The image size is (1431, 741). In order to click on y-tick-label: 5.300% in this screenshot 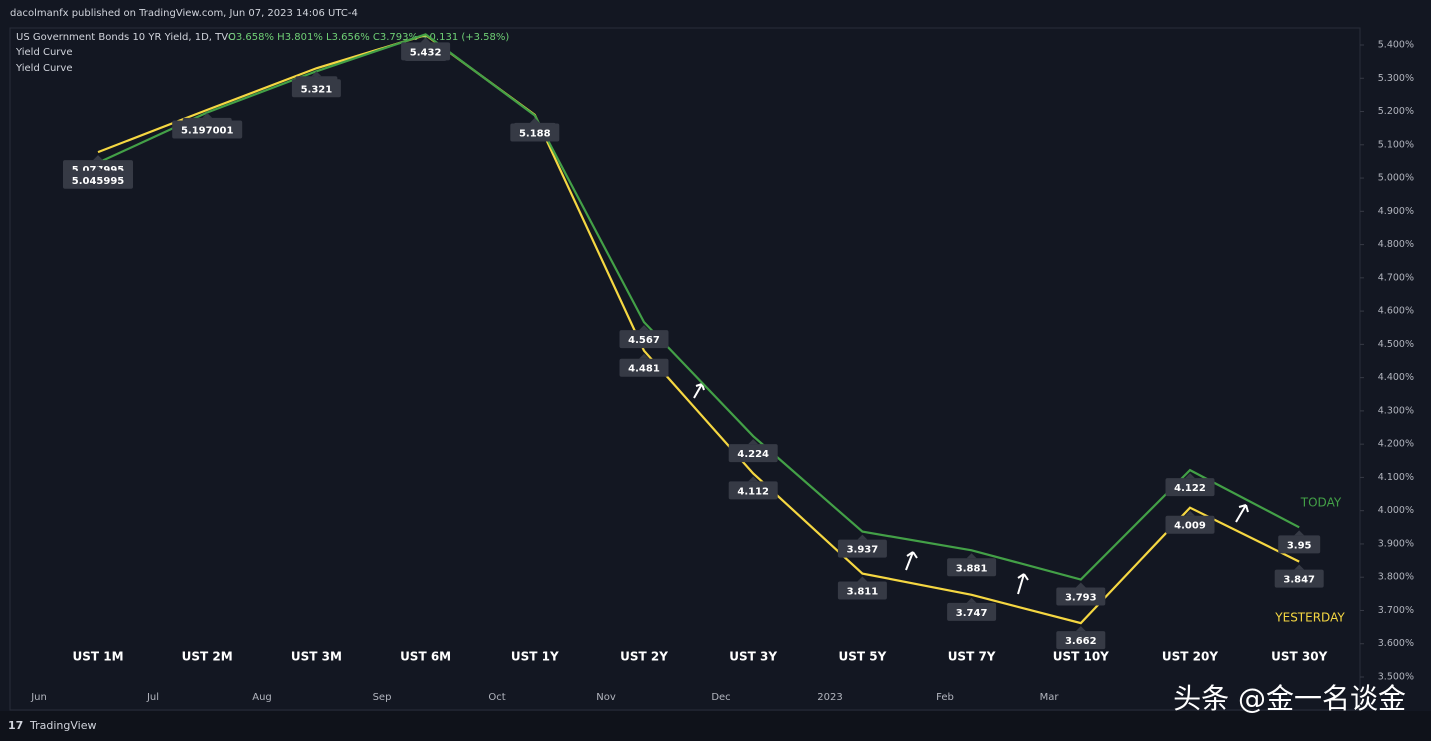, I will do `click(1396, 78)`.